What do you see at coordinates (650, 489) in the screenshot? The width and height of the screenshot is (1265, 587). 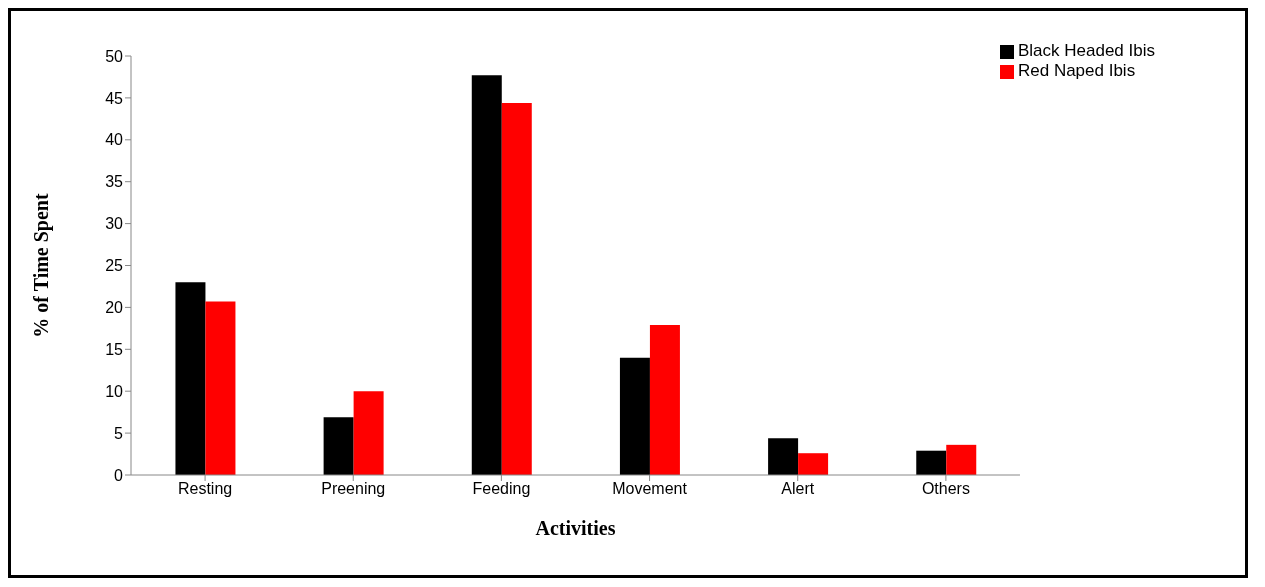 I see `x-tick-label: Movement` at bounding box center [650, 489].